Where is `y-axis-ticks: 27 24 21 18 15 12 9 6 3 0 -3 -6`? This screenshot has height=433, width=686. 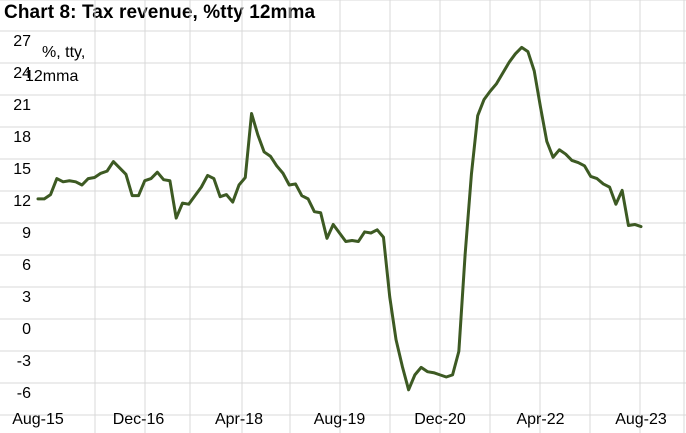 y-axis-ticks: 27 24 21 18 15 12 9 6 3 0 -3 -6 is located at coordinates (22, 217).